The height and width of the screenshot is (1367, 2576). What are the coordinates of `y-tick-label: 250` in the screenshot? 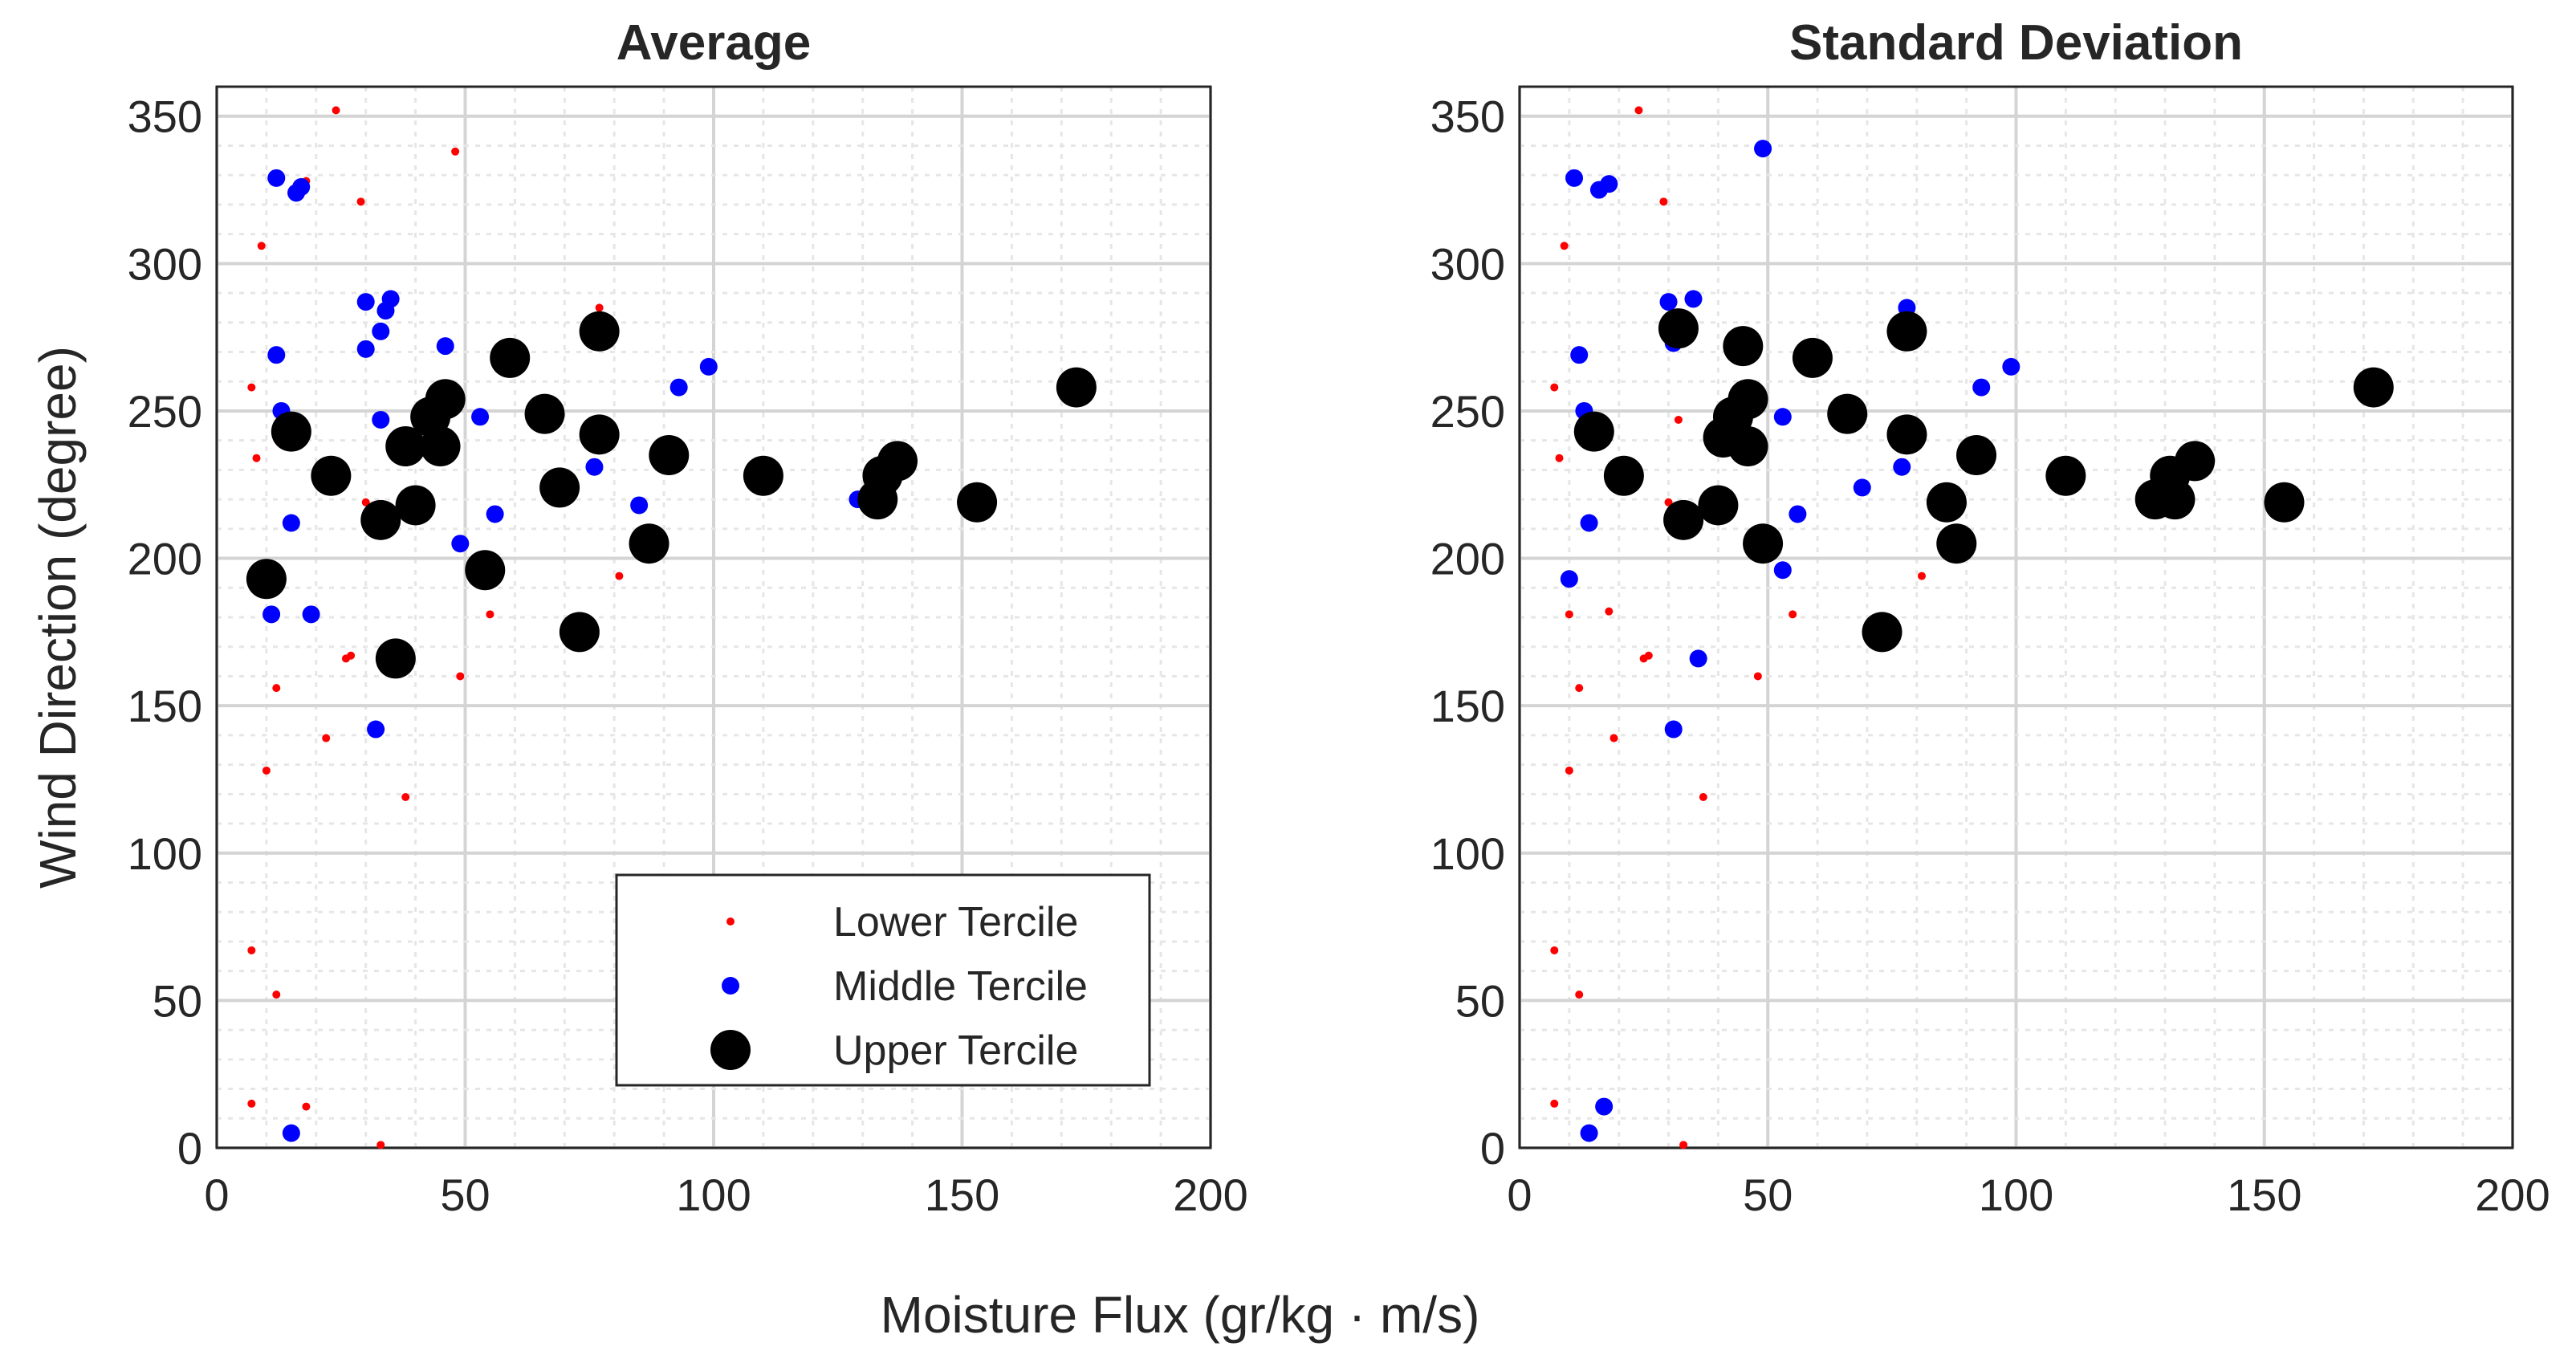 It's located at (165, 411).